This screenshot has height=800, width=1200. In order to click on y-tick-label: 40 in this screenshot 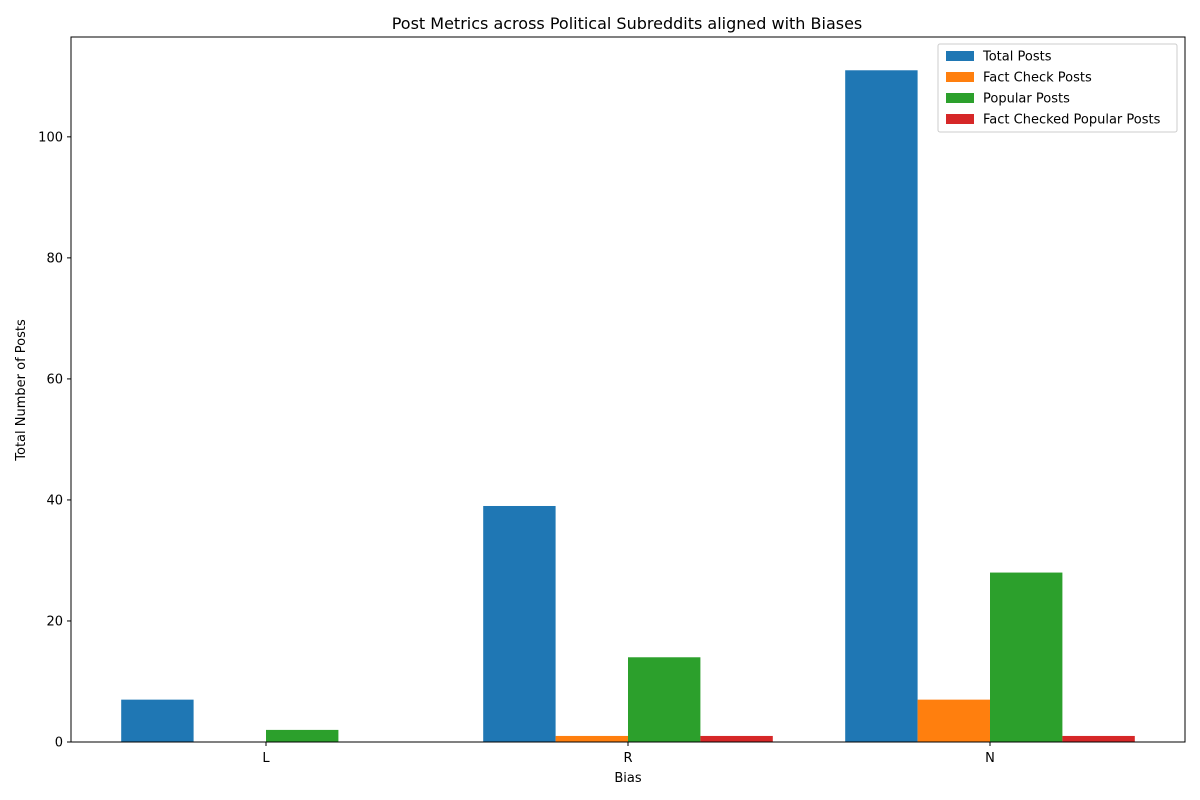, I will do `click(54, 500)`.